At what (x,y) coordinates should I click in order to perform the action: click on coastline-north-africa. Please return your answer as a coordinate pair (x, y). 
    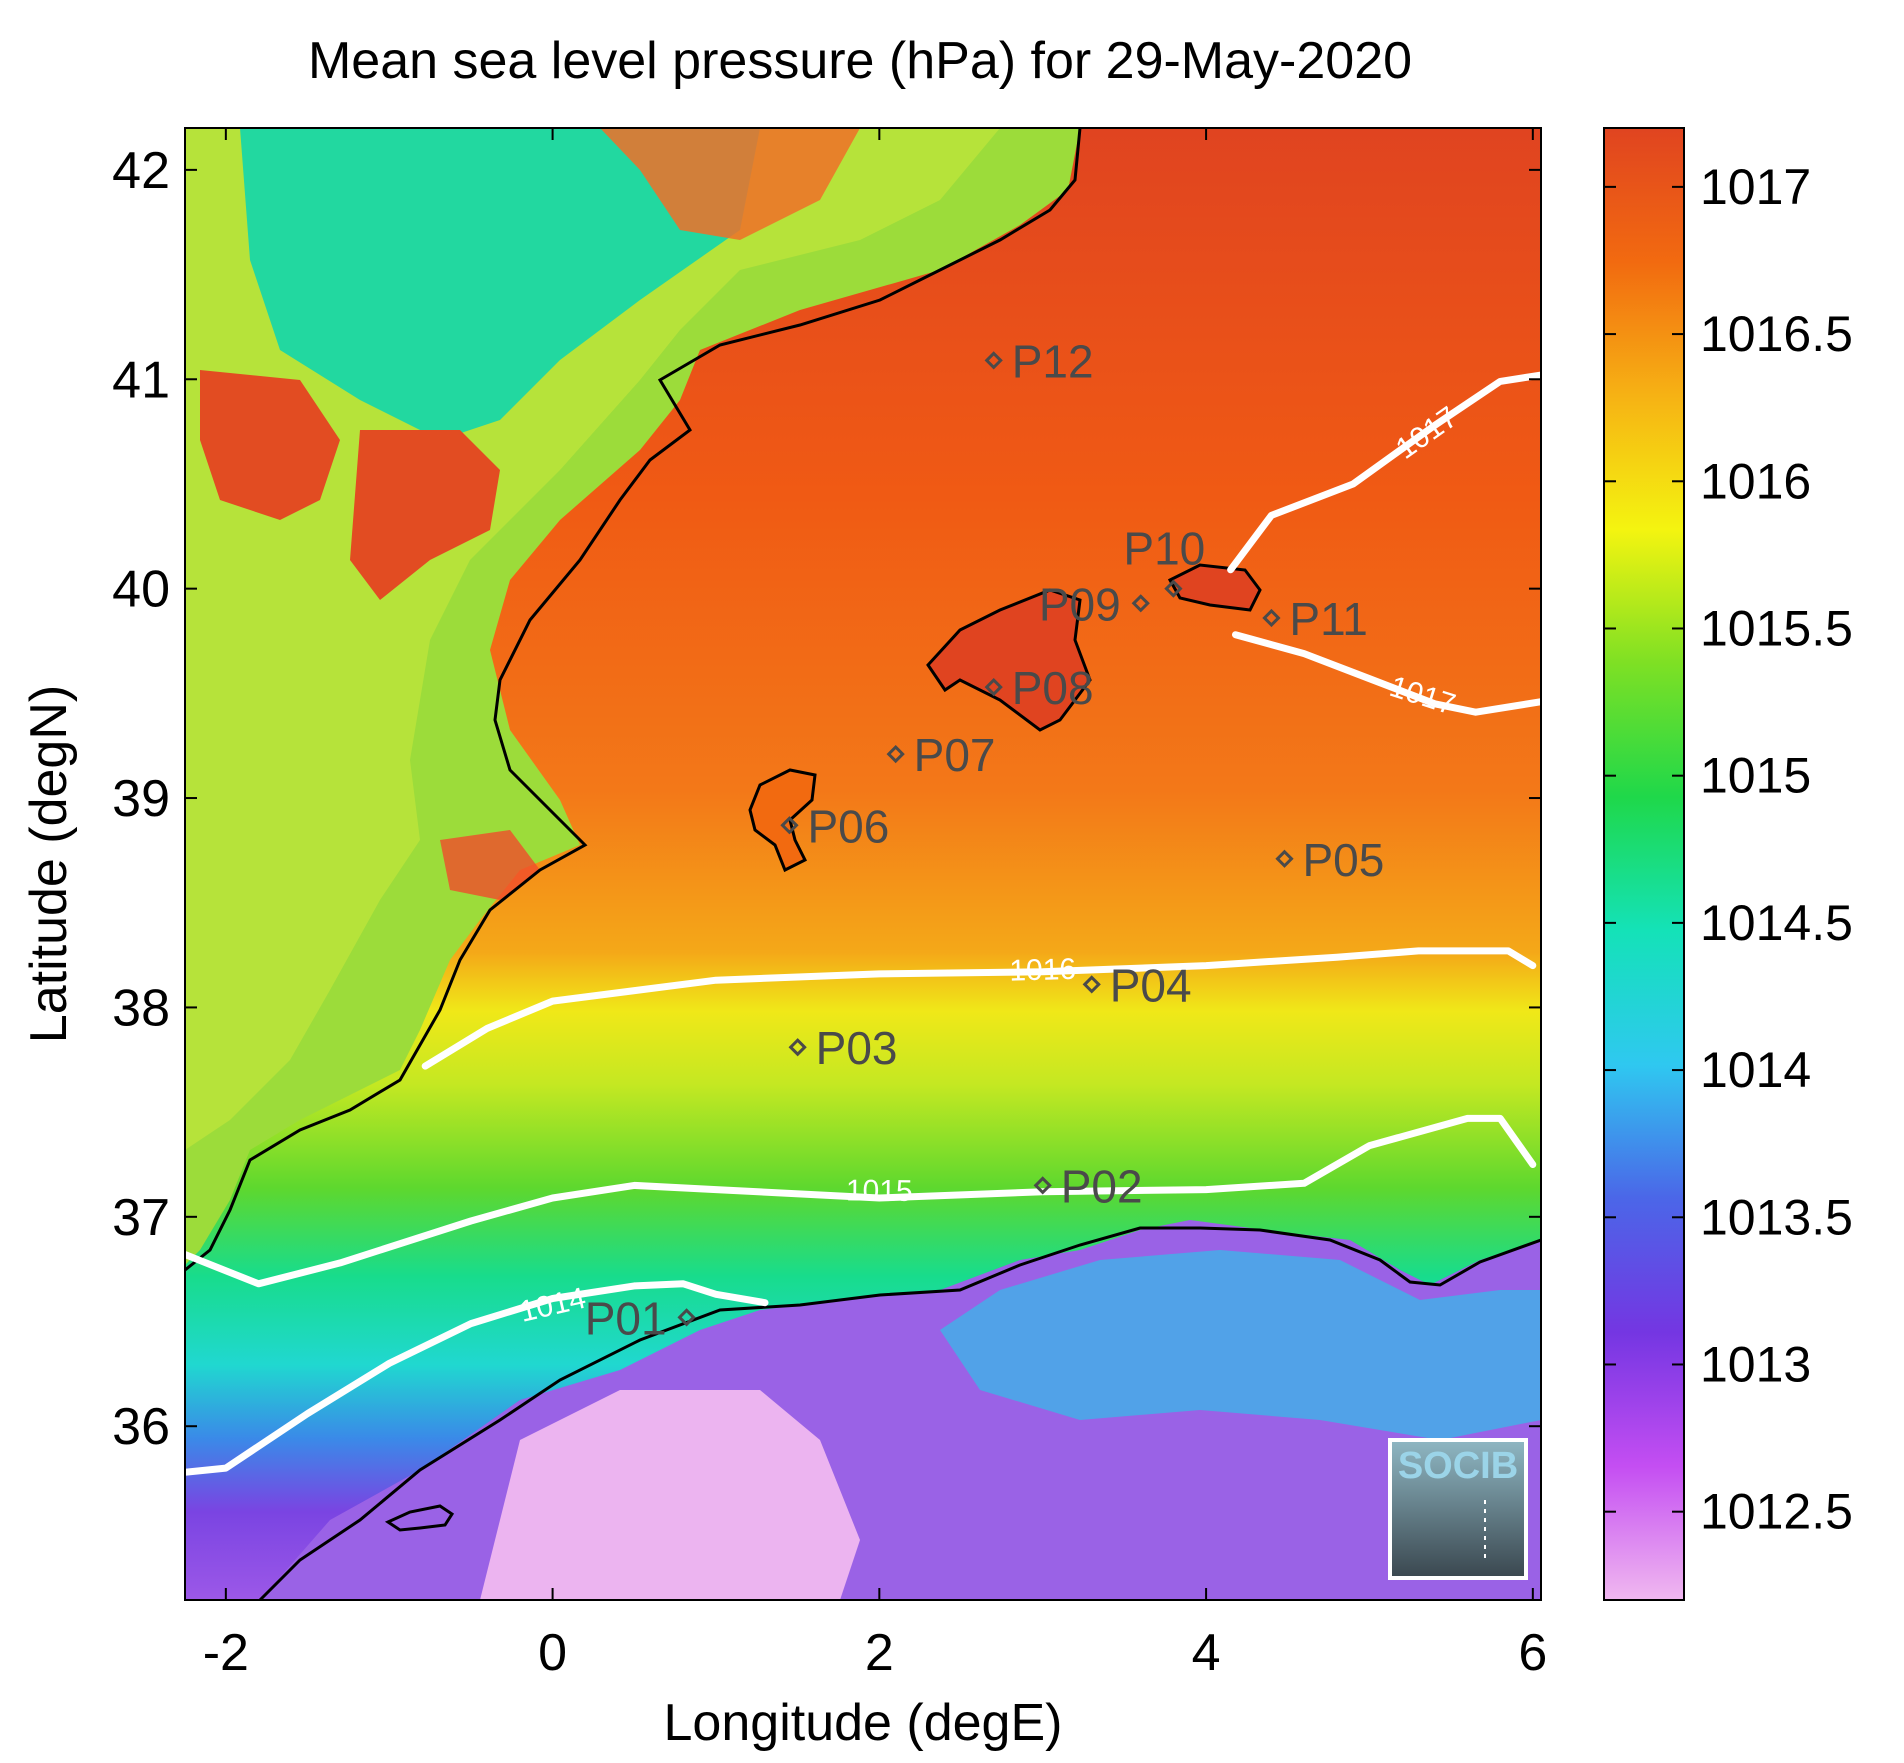
    Looking at the image, I should click on (899, 1413).